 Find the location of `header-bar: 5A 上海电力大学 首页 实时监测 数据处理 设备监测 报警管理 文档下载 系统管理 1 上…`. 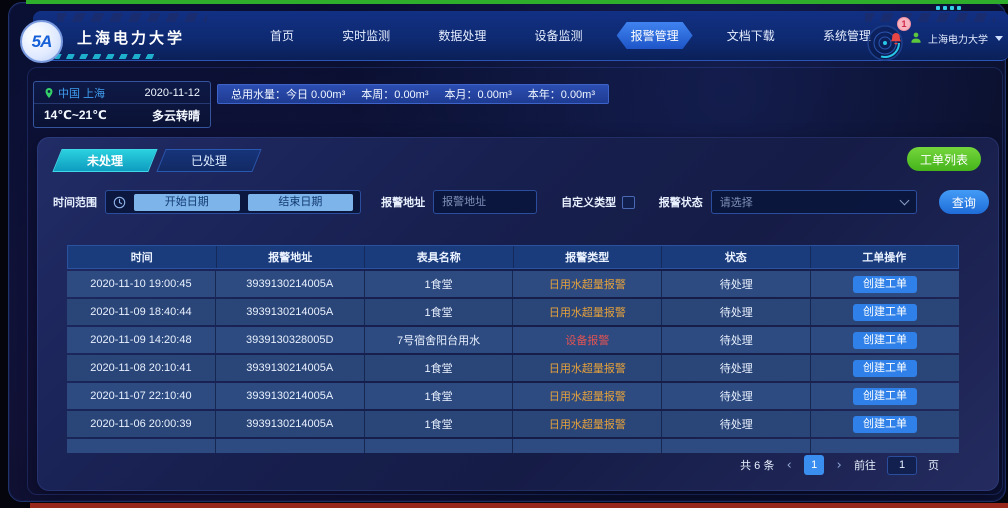

header-bar: 5A 上海电力大学 首页 实时监测 数据处理 设备监测 报警管理 文档下载 系统管理 1 上… is located at coordinates (514, 34).